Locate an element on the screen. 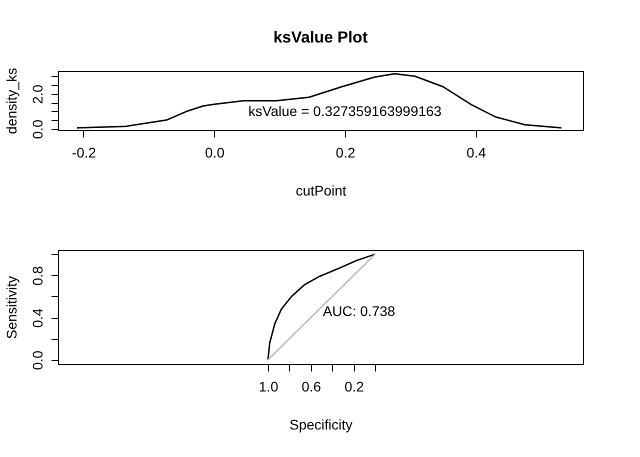 Image resolution: width=640 pixels, height=457 pixels. y-tick-label: 0.8 is located at coordinates (38, 276).